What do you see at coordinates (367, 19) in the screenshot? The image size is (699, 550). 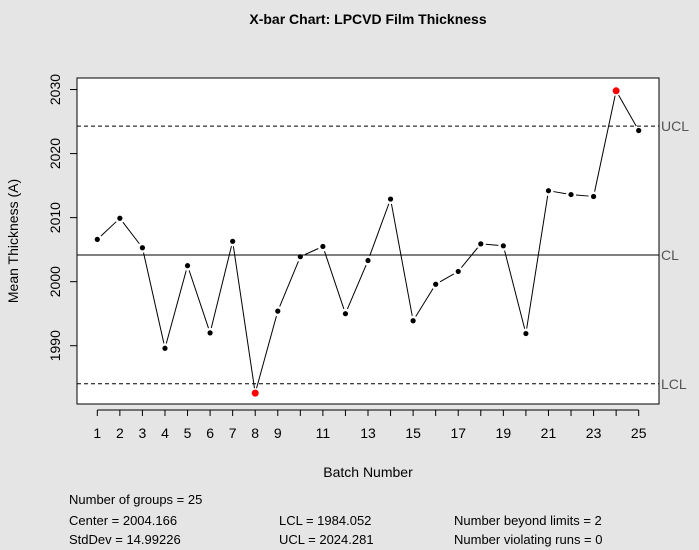 I see `chart-title: X-bar Chart: LPCVD Film Thickness` at bounding box center [367, 19].